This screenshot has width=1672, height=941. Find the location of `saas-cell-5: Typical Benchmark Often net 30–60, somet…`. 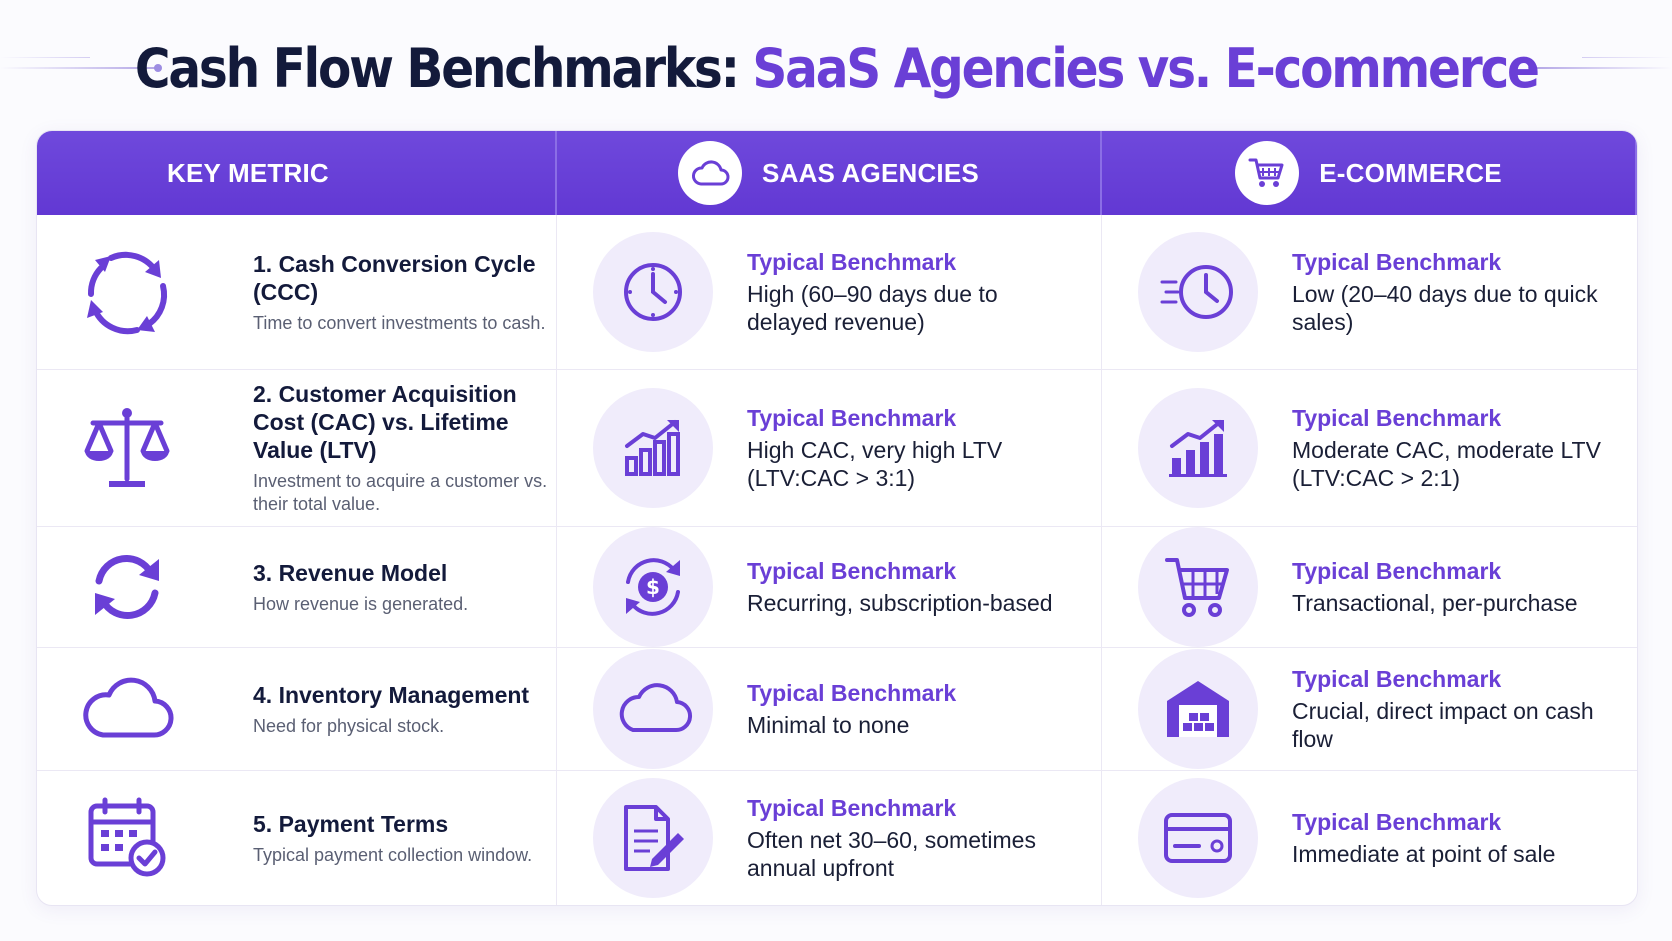

saas-cell-5: Typical Benchmark Often net 30–60, somet… is located at coordinates (829, 838).